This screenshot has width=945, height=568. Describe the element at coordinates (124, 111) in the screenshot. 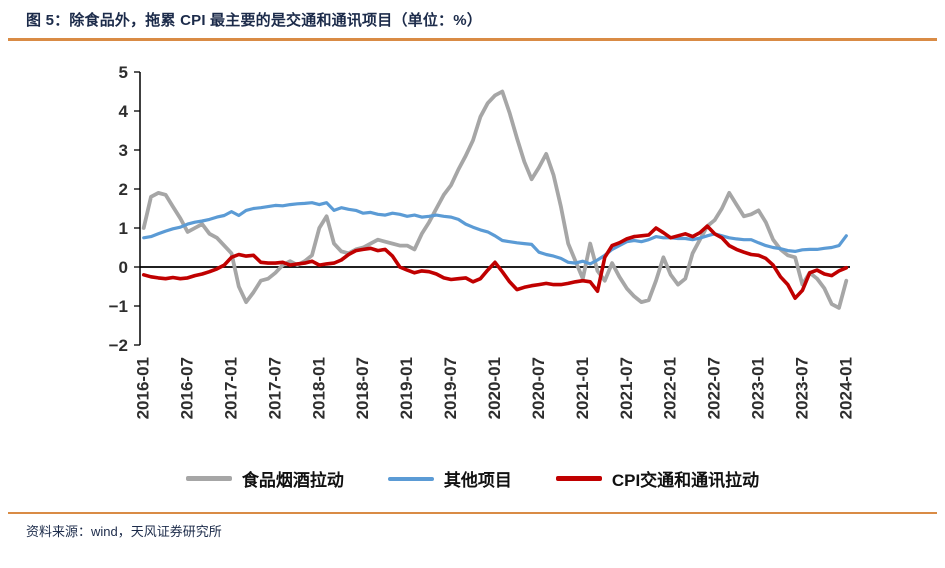

I see `y-tick-label: 4` at that location.